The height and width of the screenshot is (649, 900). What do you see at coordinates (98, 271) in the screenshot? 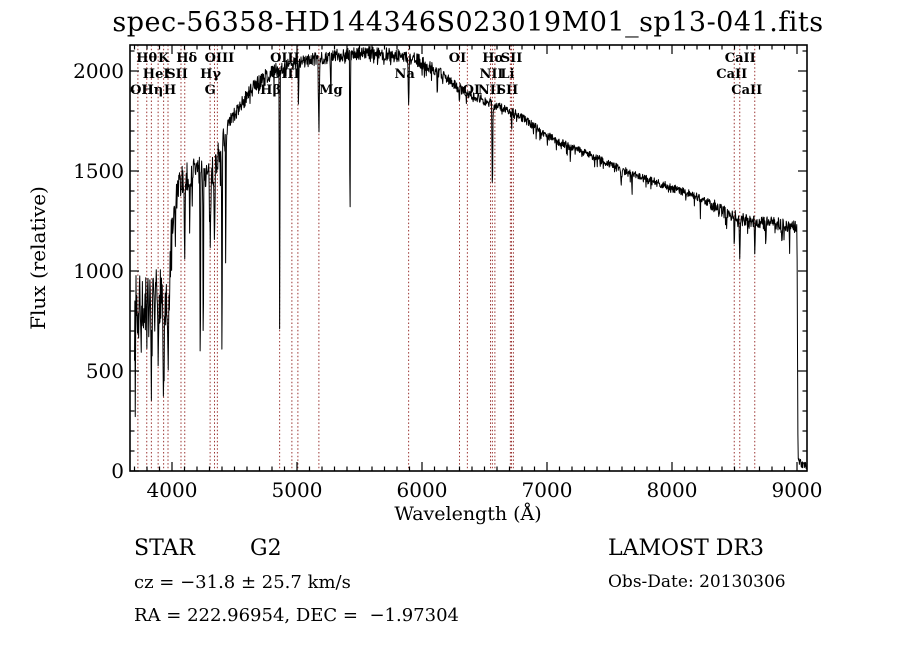
I see `y-axis-tick-label: 1000` at bounding box center [98, 271].